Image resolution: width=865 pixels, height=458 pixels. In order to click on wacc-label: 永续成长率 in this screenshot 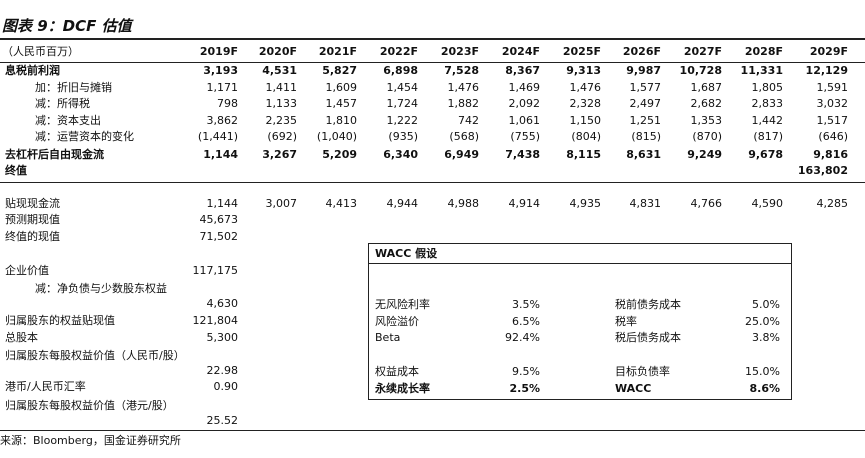, I will do `click(402, 388)`.